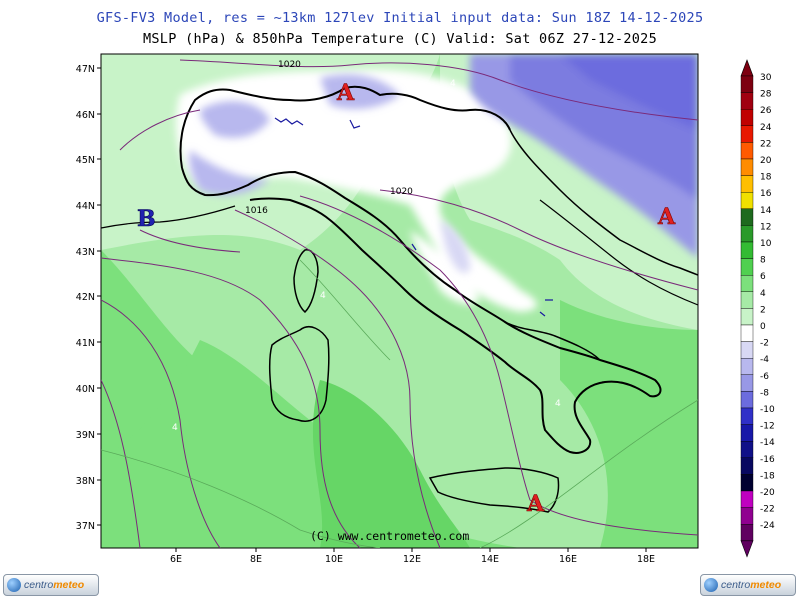  What do you see at coordinates (85, 343) in the screenshot?
I see `lat-label: 41N` at bounding box center [85, 343].